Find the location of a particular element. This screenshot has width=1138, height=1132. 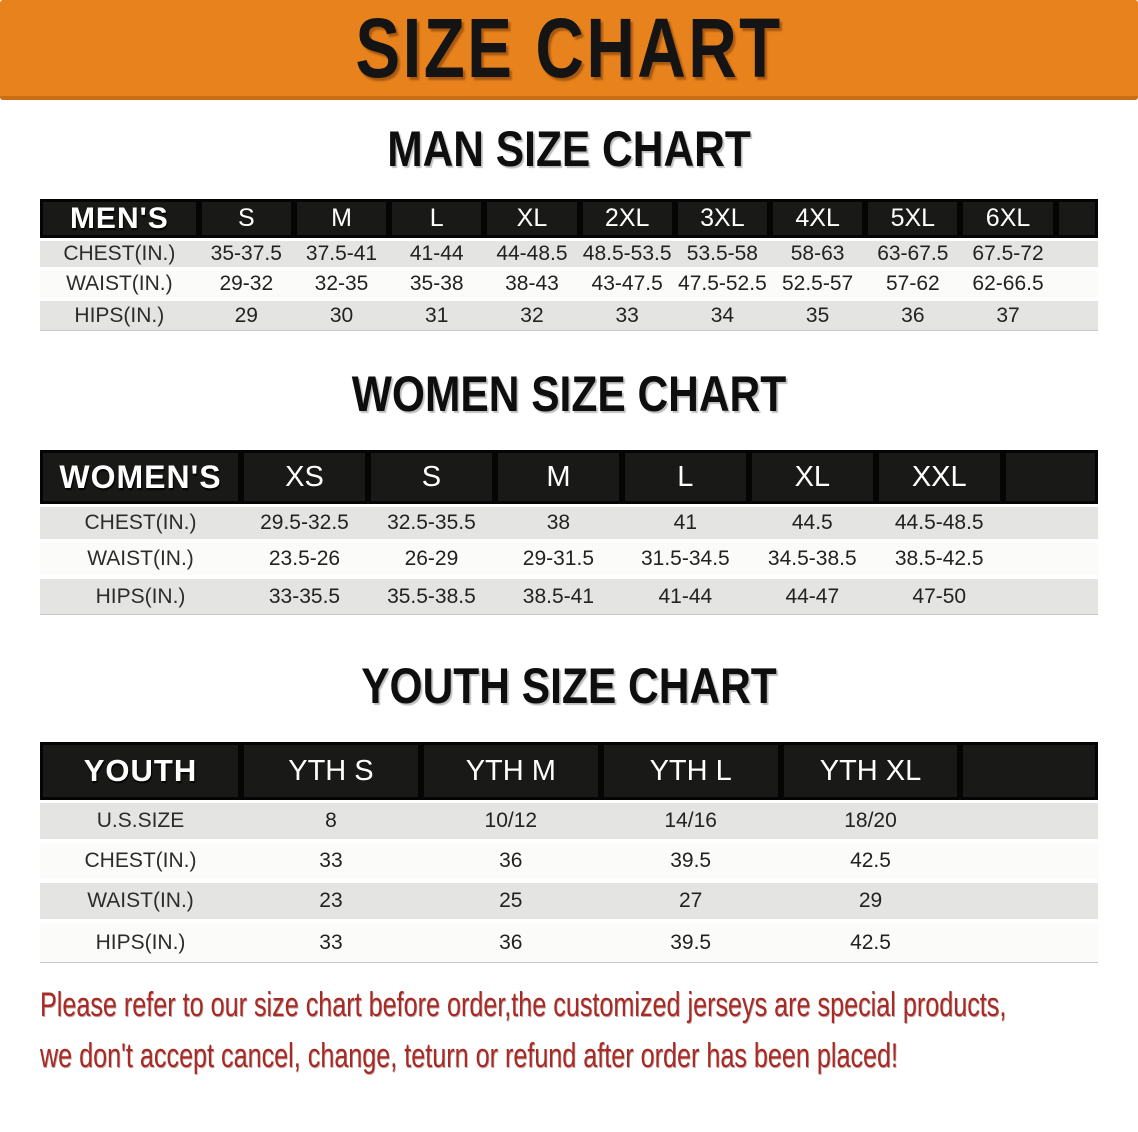

size-value: 32.5-35.5 is located at coordinates (431, 525).